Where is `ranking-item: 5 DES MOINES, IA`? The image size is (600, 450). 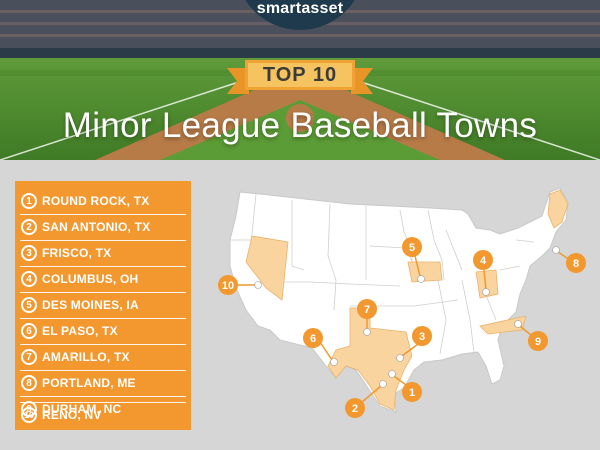
ranking-item: 5 DES MOINES, IA is located at coordinates (103, 305).